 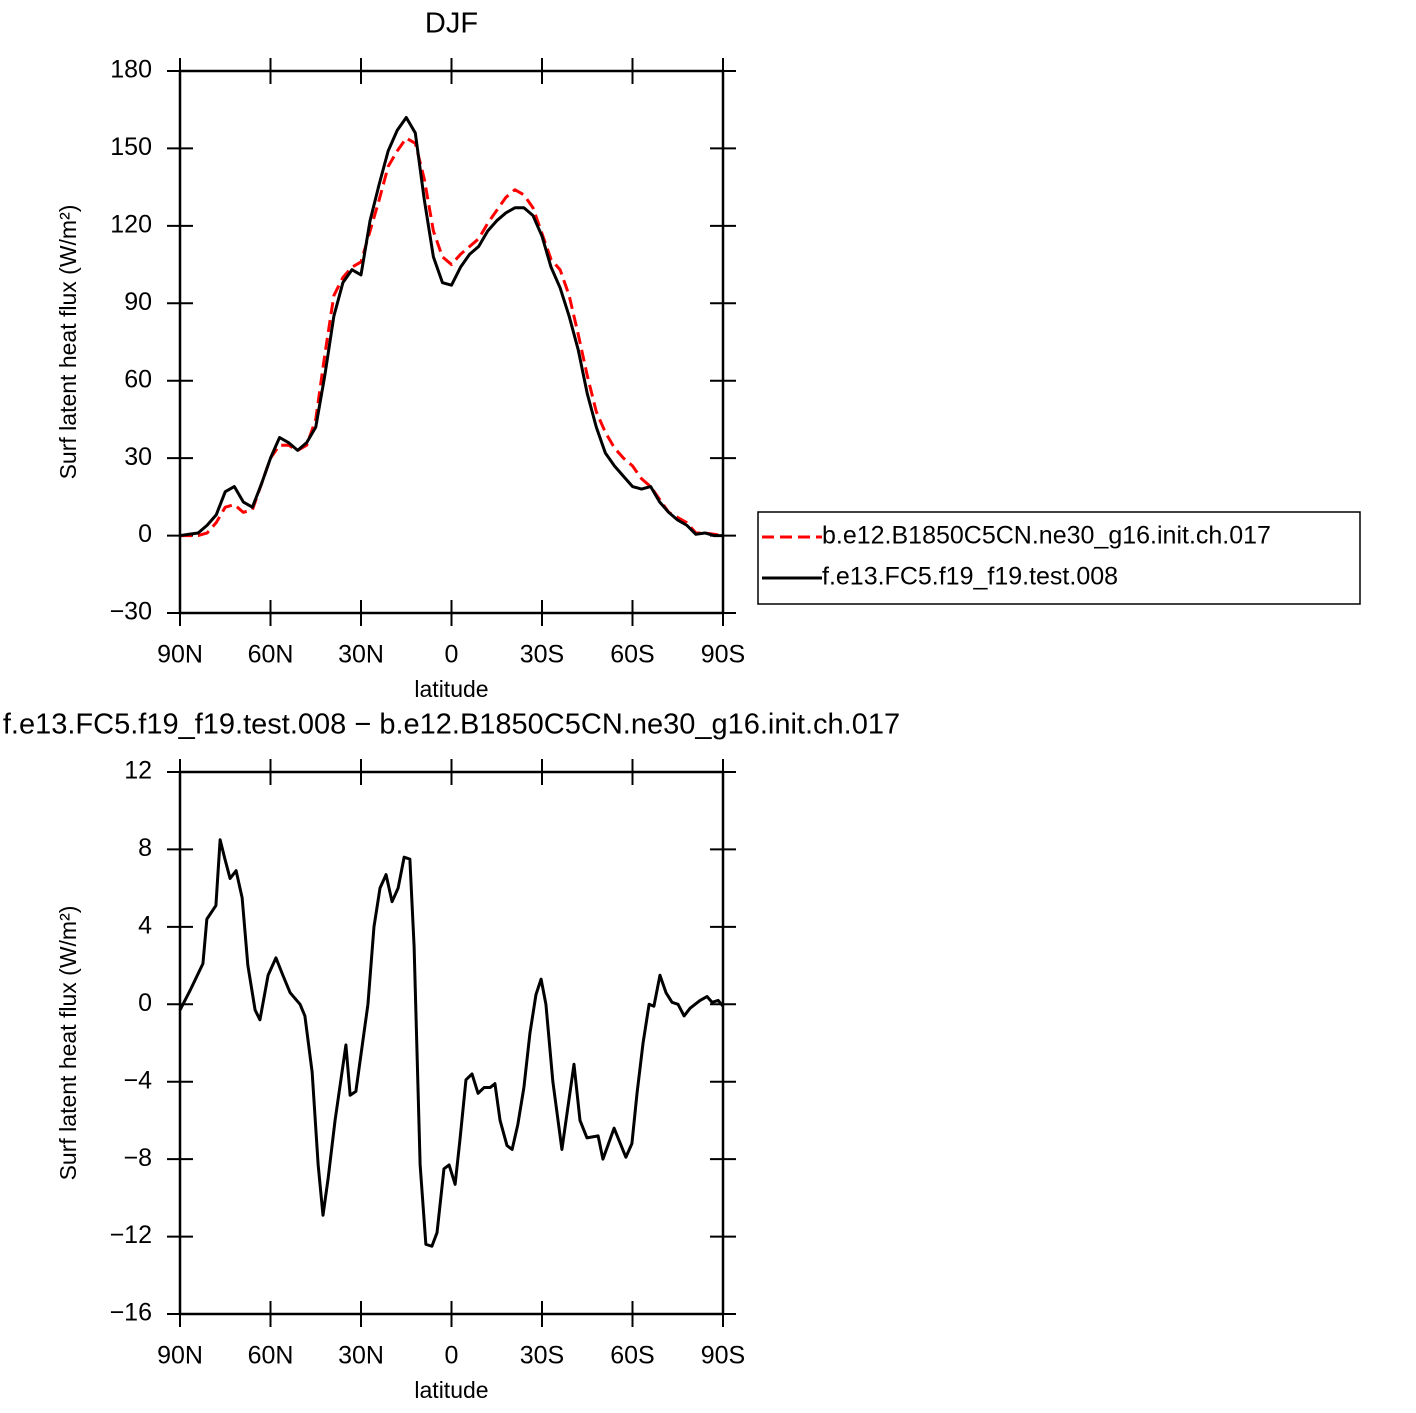 I want to click on legend-box, so click(x=1059, y=558).